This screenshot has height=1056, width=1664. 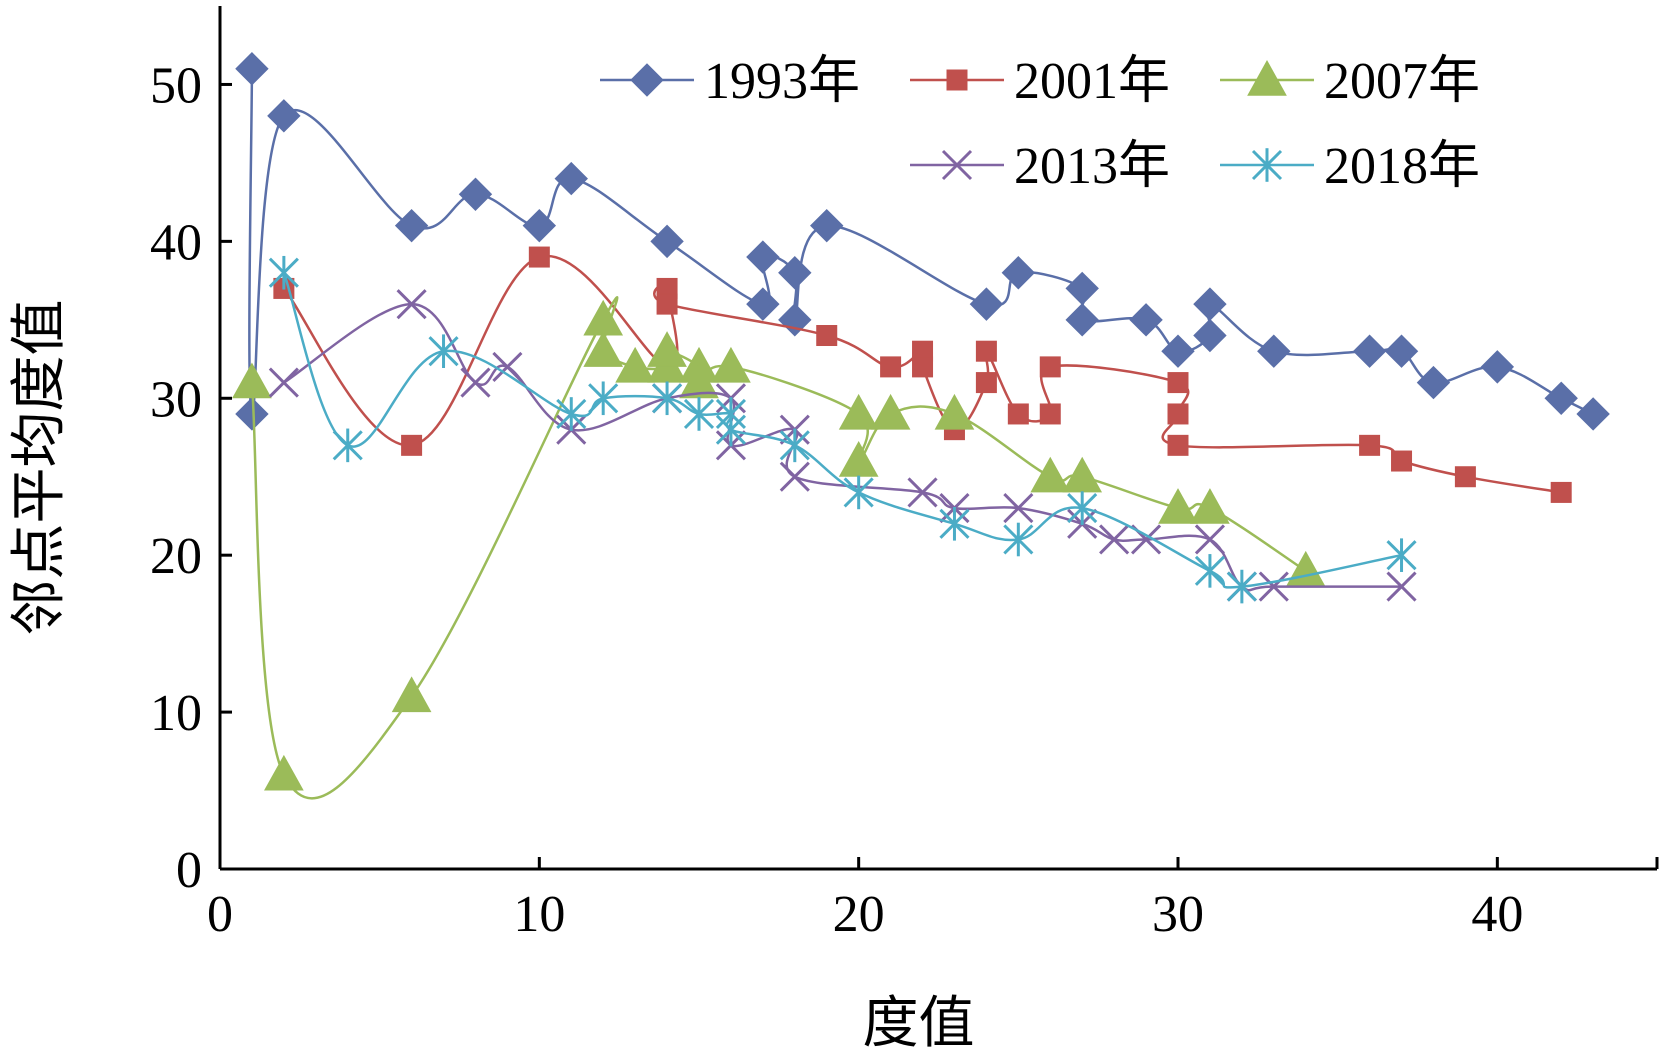 I want to click on y-tick-label: 20, so click(x=176, y=556).